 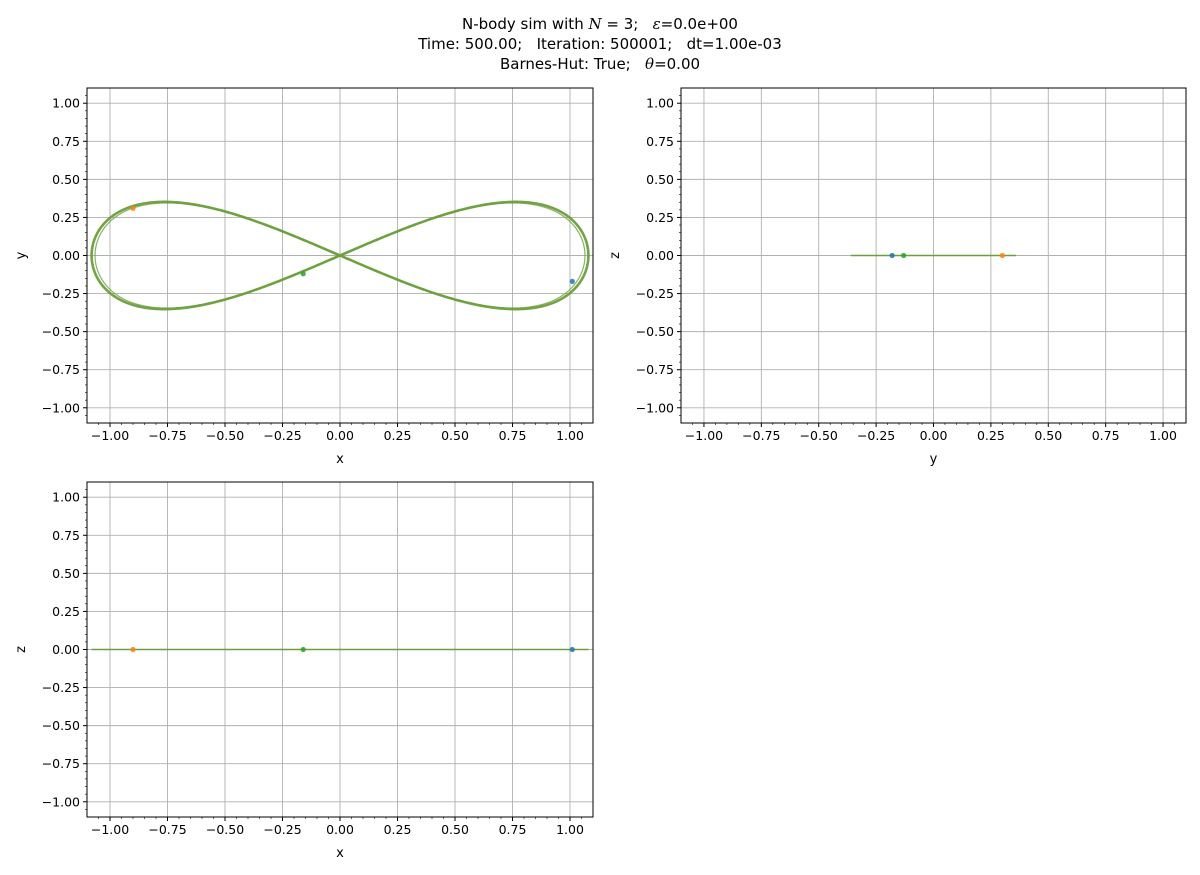 I want to click on x-axis-label: y, so click(x=934, y=459).